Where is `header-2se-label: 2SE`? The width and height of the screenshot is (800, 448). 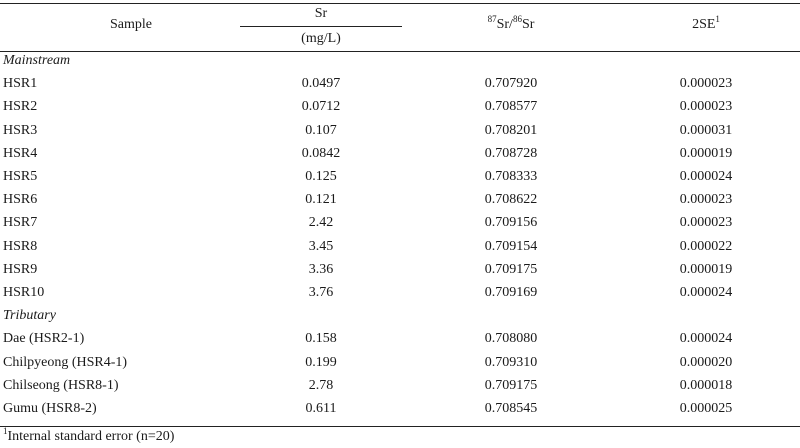
header-2se-label: 2SE is located at coordinates (704, 24).